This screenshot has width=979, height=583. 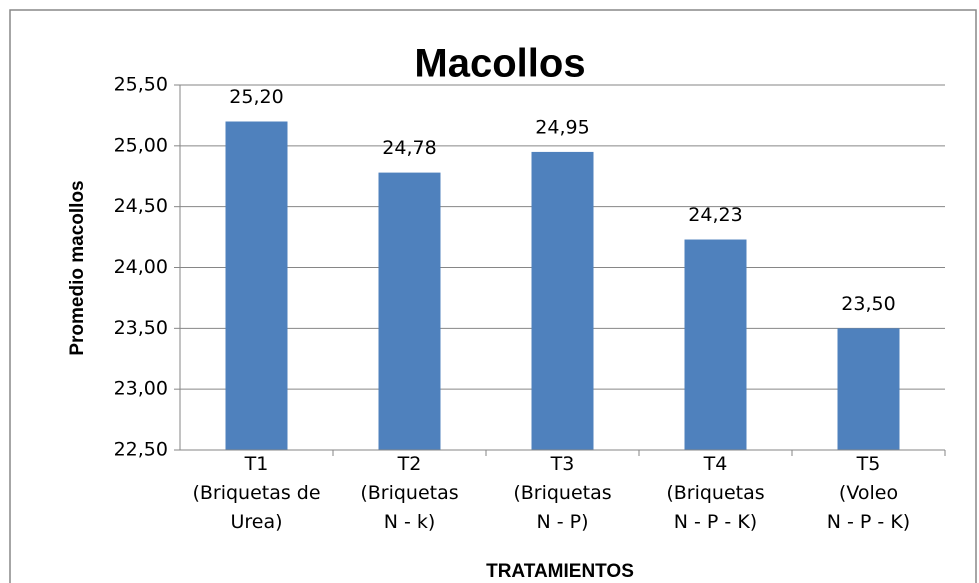 What do you see at coordinates (256, 97) in the screenshot?
I see `data-label: 25,20` at bounding box center [256, 97].